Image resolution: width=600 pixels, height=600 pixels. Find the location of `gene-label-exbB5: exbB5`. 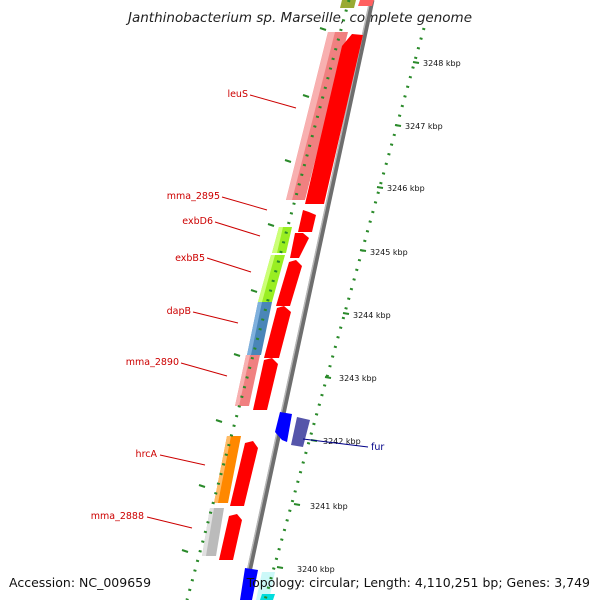

gene-label-exbB5: exbB5 is located at coordinates (190, 258).